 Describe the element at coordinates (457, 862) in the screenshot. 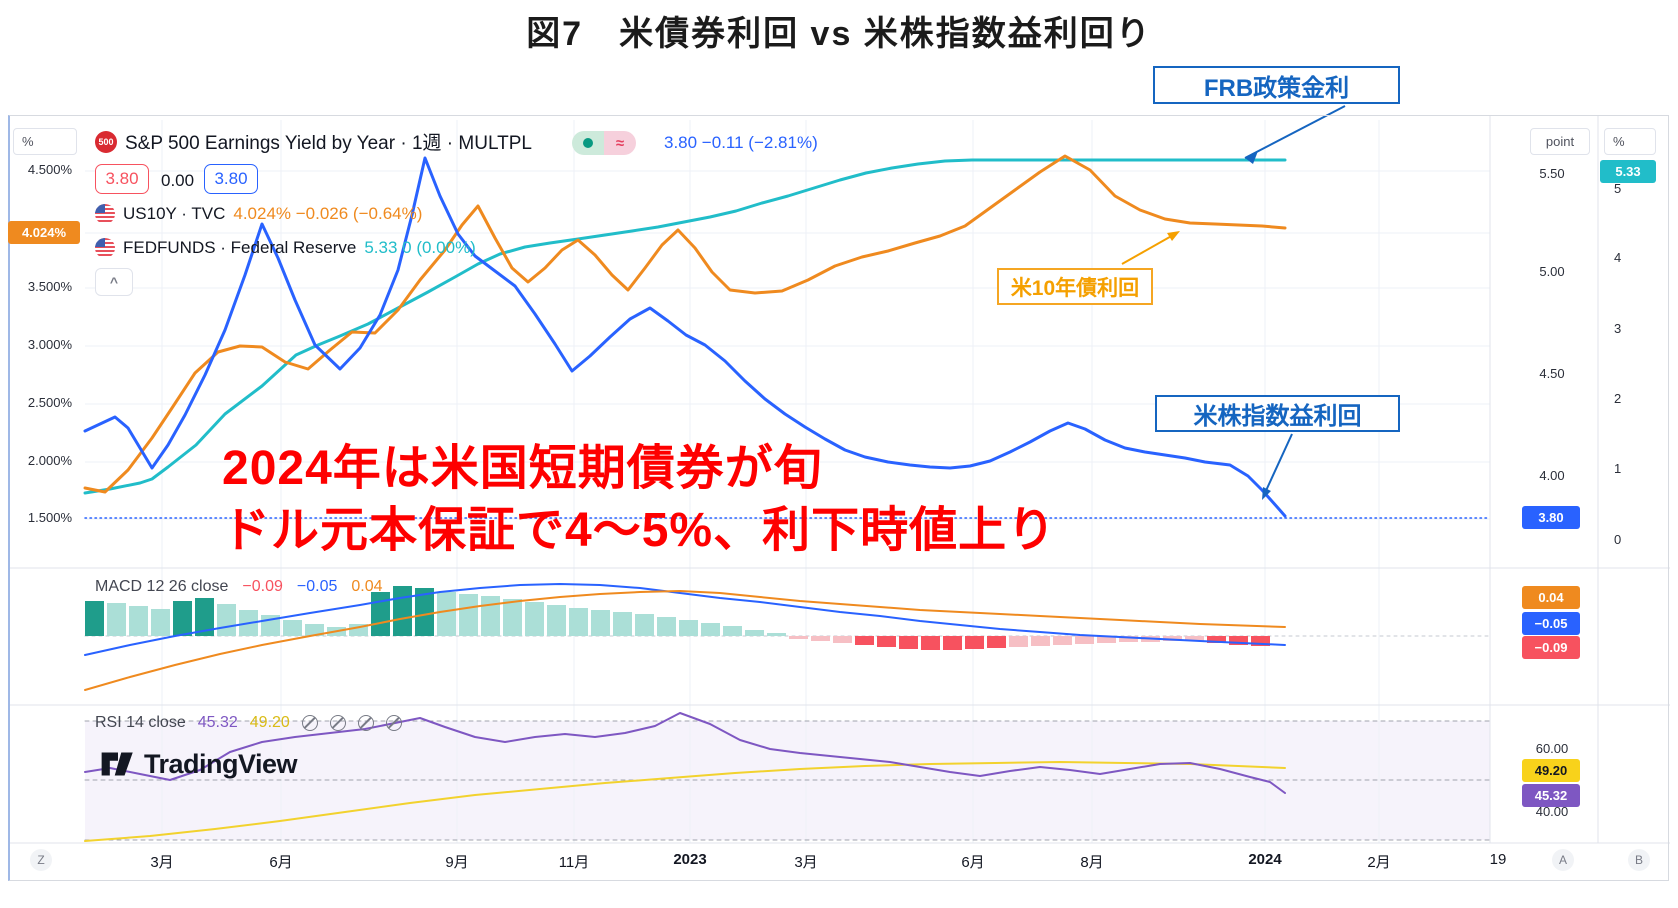

I see `time-tick: 9月` at that location.